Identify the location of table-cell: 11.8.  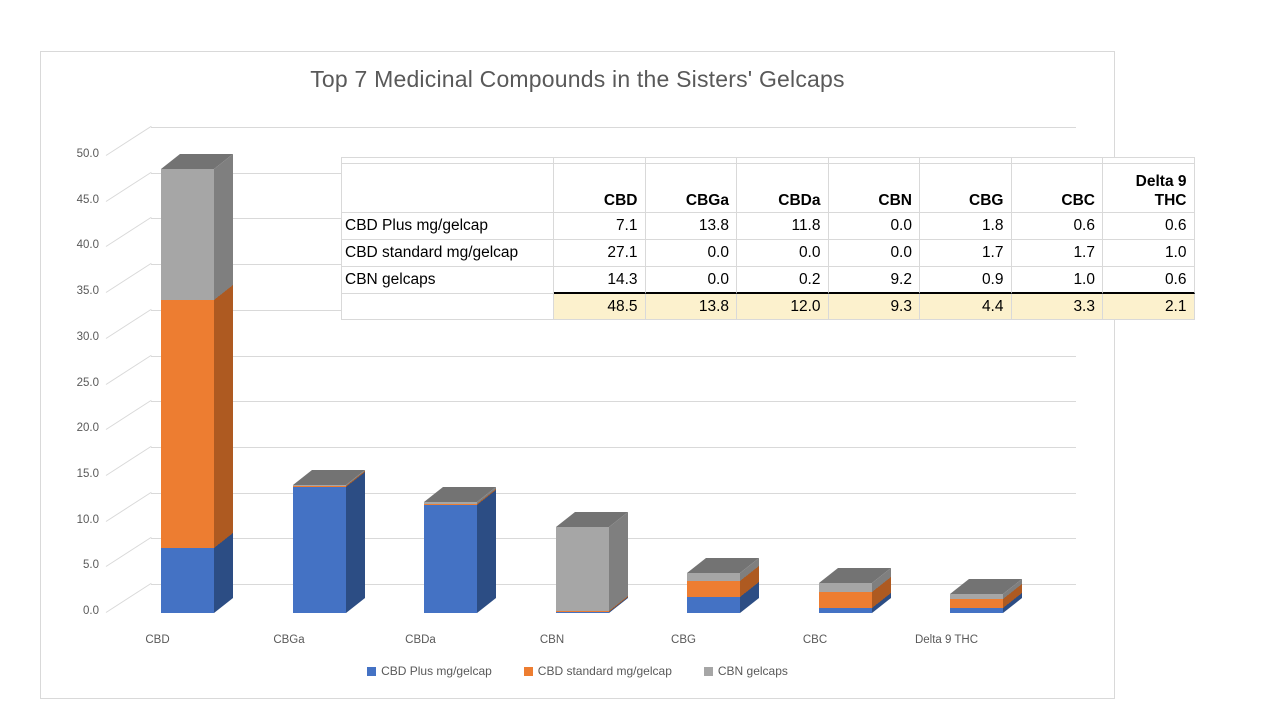
(783, 226).